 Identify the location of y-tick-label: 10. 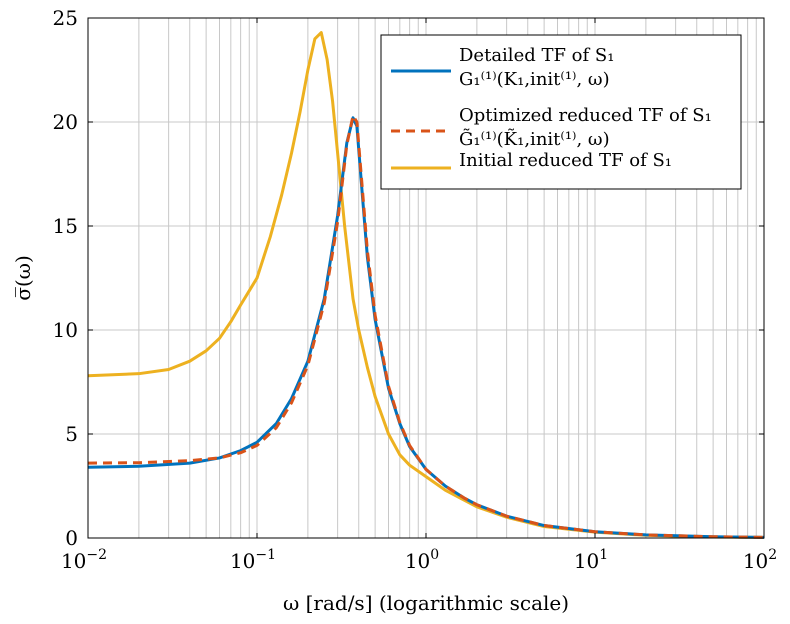
(65, 330).